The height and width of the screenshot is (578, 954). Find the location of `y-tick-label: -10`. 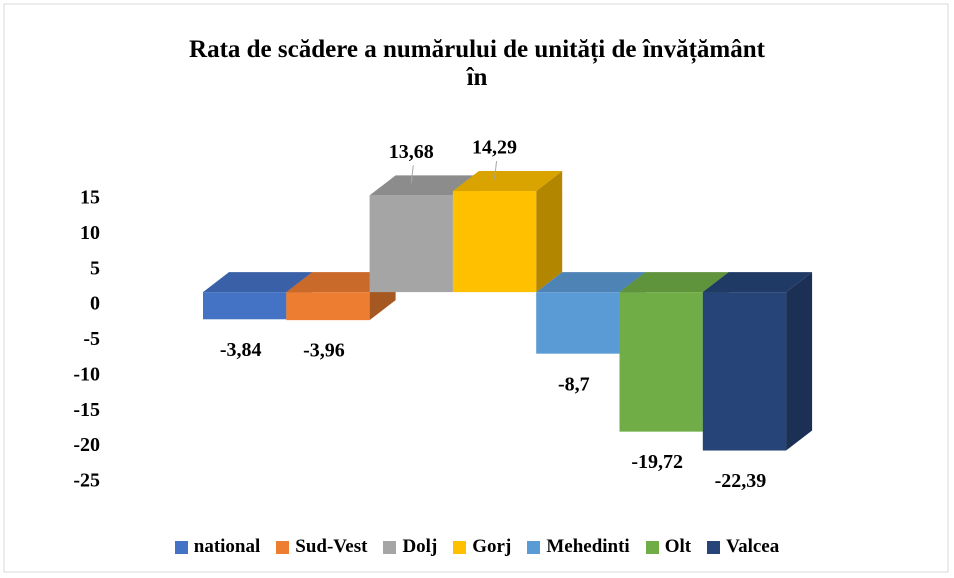

y-tick-label: -10 is located at coordinates (86, 374).